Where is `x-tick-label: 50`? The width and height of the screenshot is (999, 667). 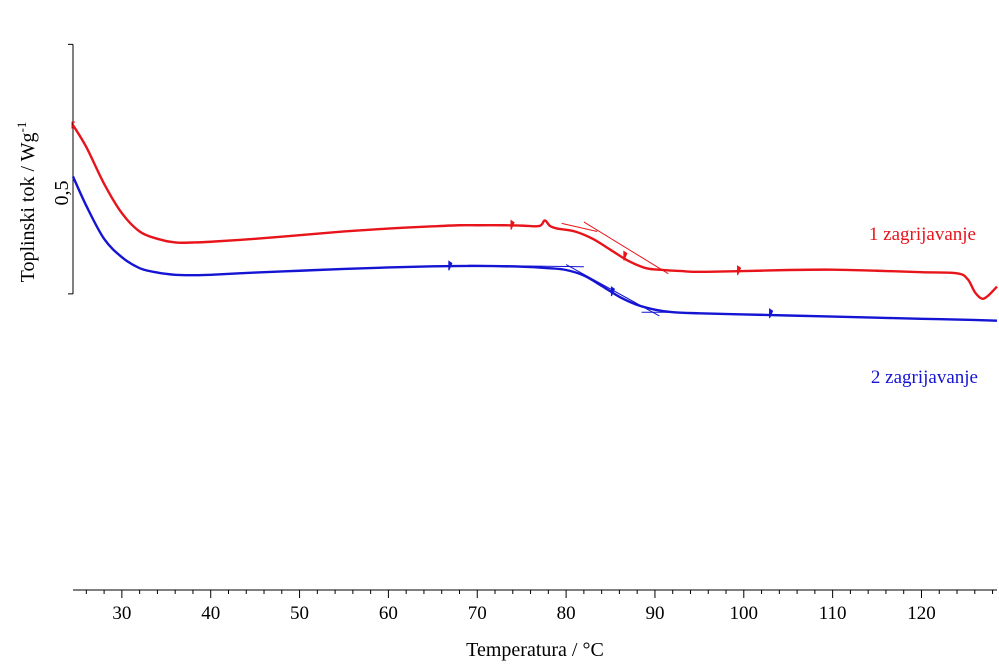
x-tick-label: 50 is located at coordinates (299, 613).